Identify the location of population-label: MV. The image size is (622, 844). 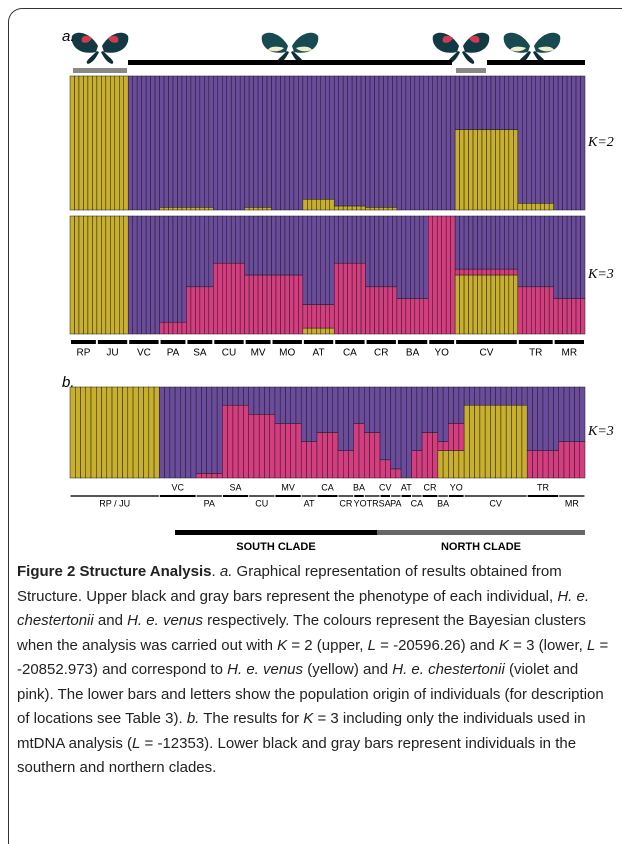
(288, 487).